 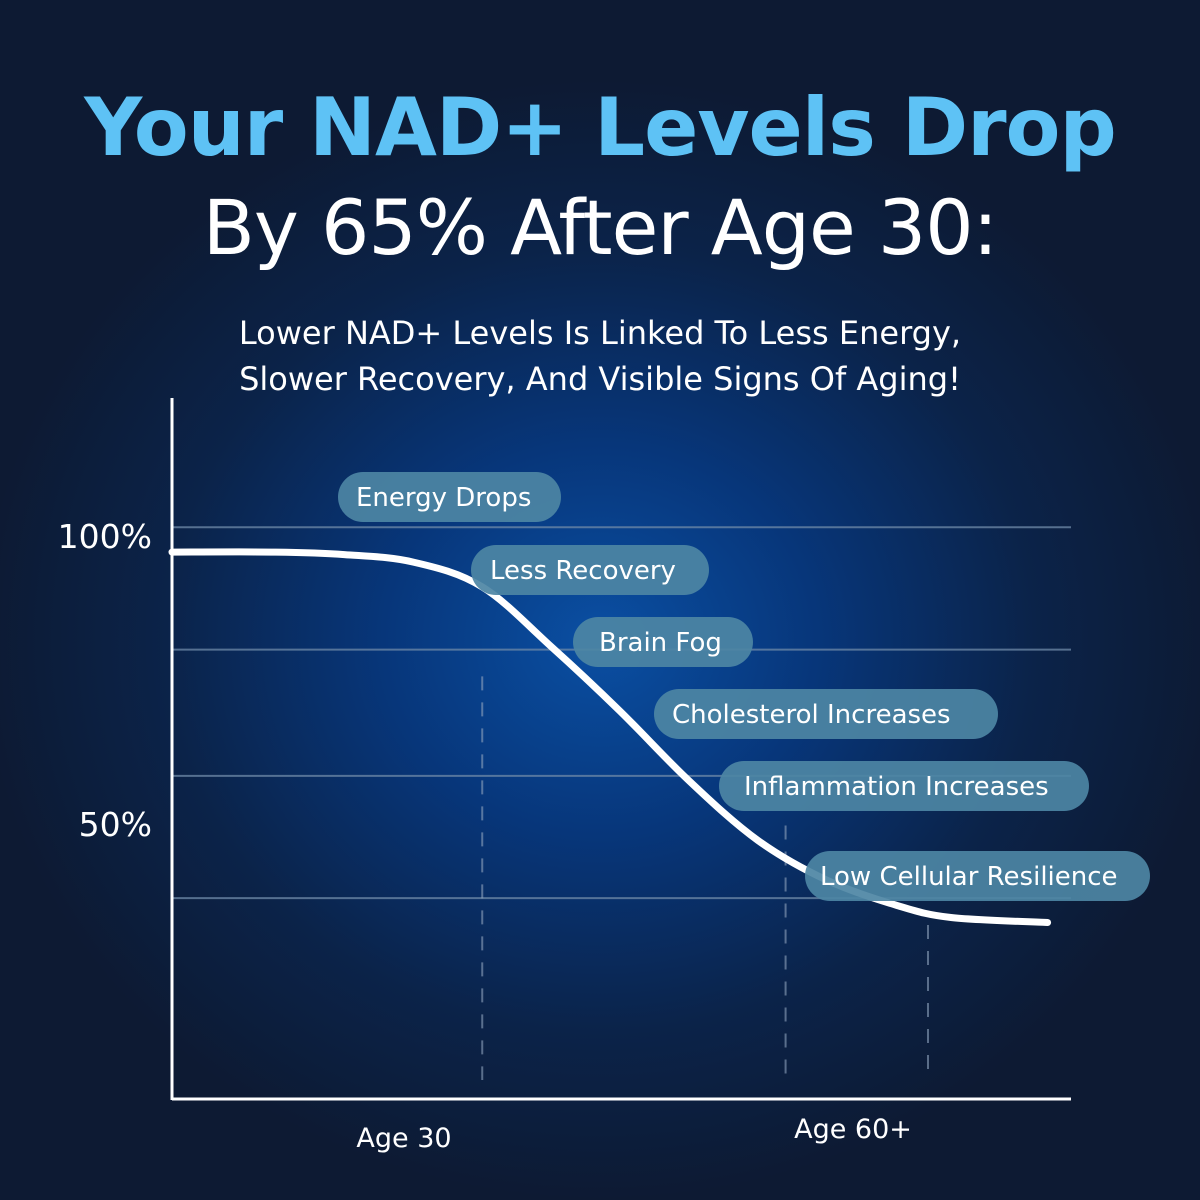 I want to click on annotation-pill: Cholesterol Increases, so click(x=826, y=714).